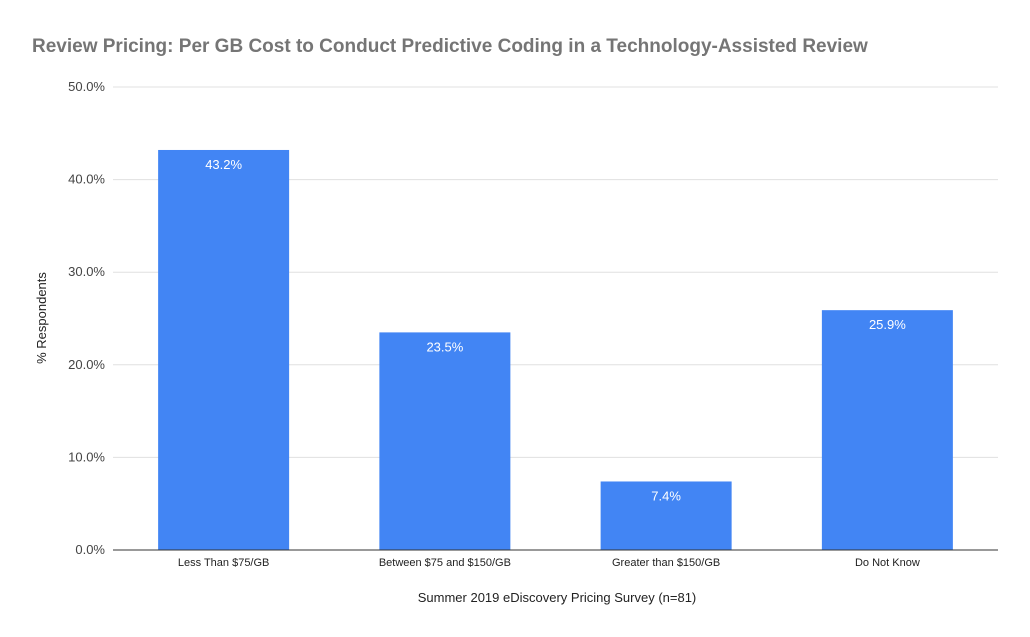 This screenshot has width=1030, height=637. Describe the element at coordinates (887, 563) in the screenshot. I see `x-category-label: Do Not Know` at that location.